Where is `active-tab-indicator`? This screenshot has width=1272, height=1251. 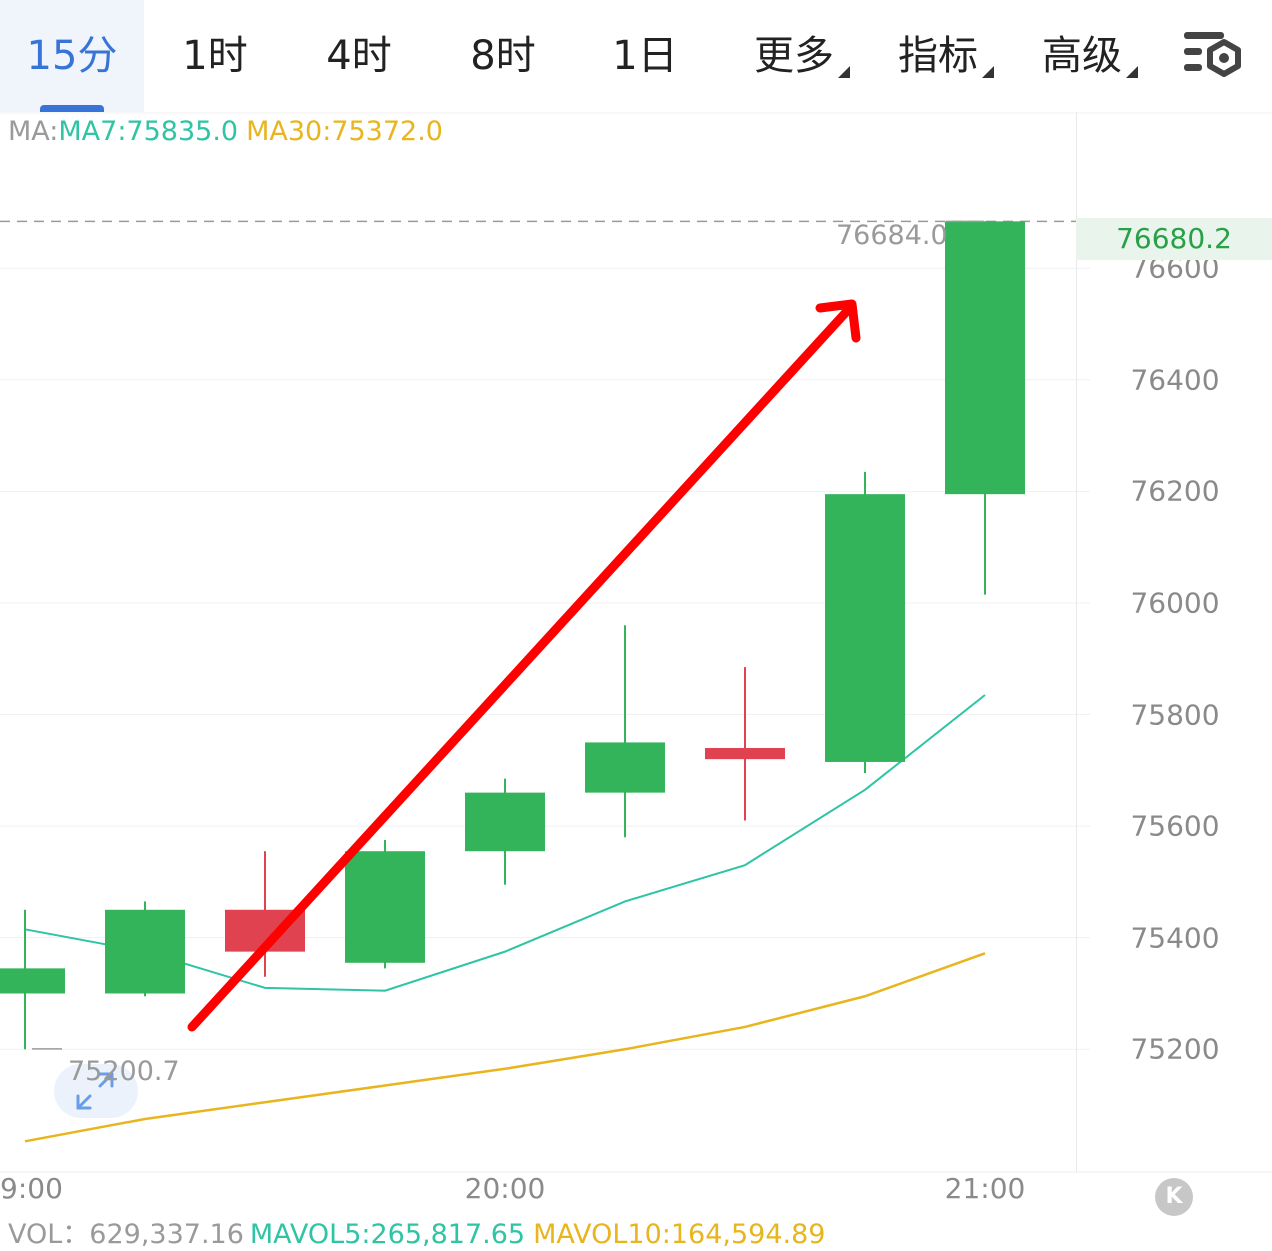 active-tab-indicator is located at coordinates (72, 108).